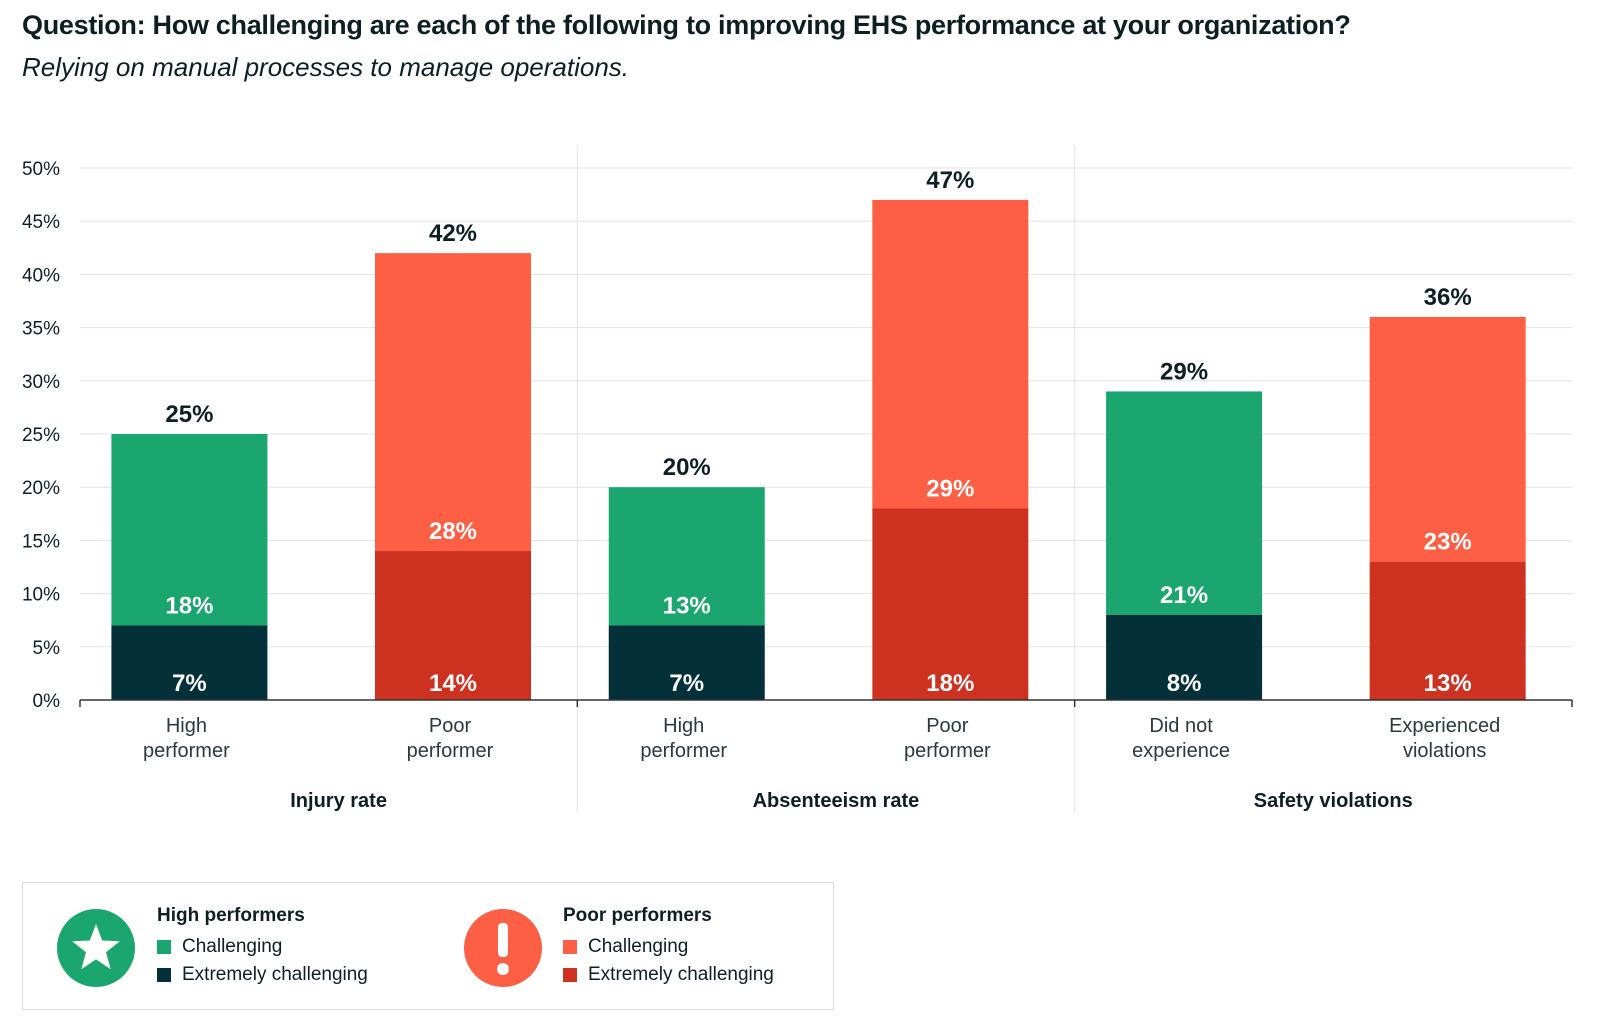 The width and height of the screenshot is (1600, 1024). What do you see at coordinates (453, 233) in the screenshot?
I see `total-label: 42%` at bounding box center [453, 233].